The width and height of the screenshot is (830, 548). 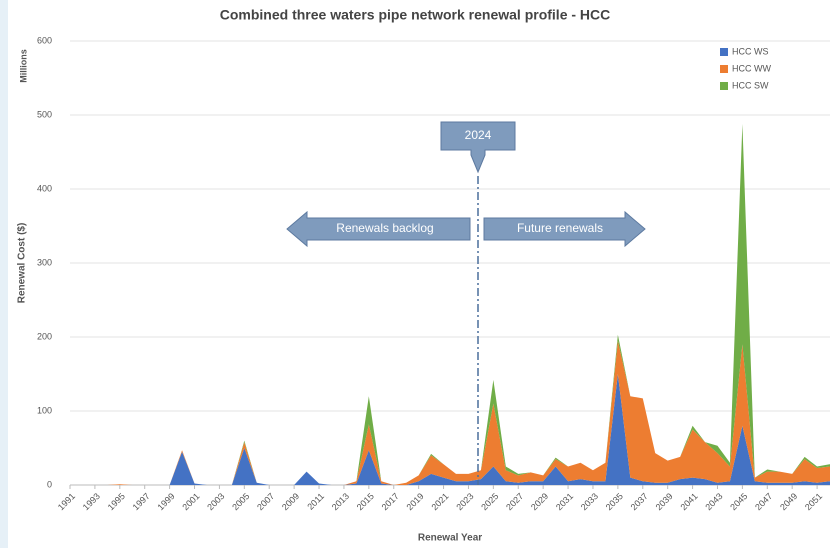 What do you see at coordinates (560, 228) in the screenshot?
I see `future-text: Future renewals` at bounding box center [560, 228].